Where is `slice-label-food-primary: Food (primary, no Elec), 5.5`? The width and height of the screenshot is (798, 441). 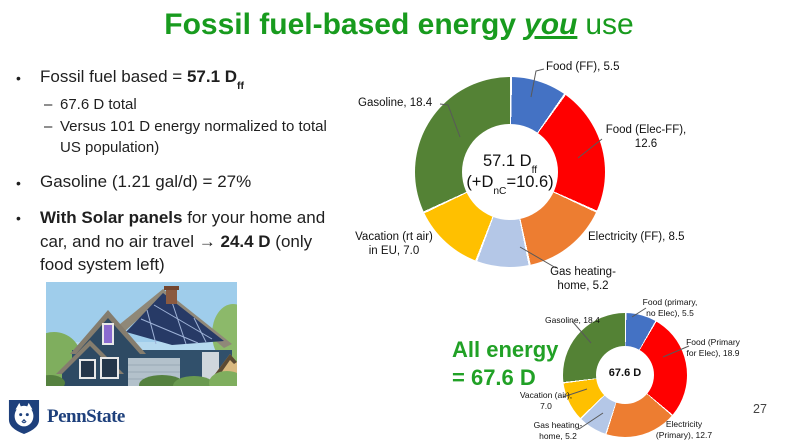 slice-label-food-primary: Food (primary, no Elec), 5.5 is located at coordinates (670, 307).